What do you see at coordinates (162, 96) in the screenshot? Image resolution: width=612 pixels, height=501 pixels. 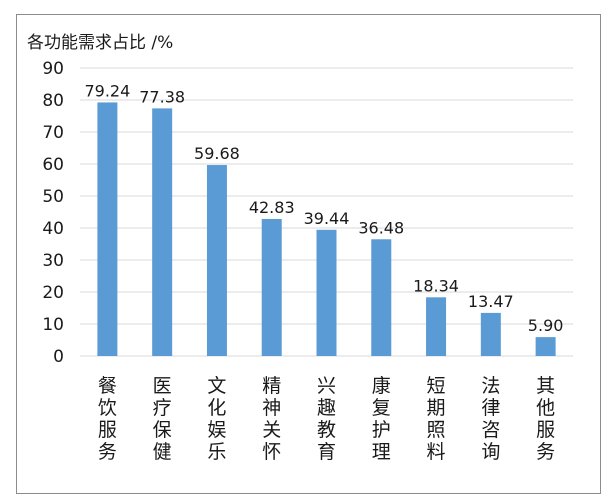 I see `data-label: 77.38` at bounding box center [162, 96].